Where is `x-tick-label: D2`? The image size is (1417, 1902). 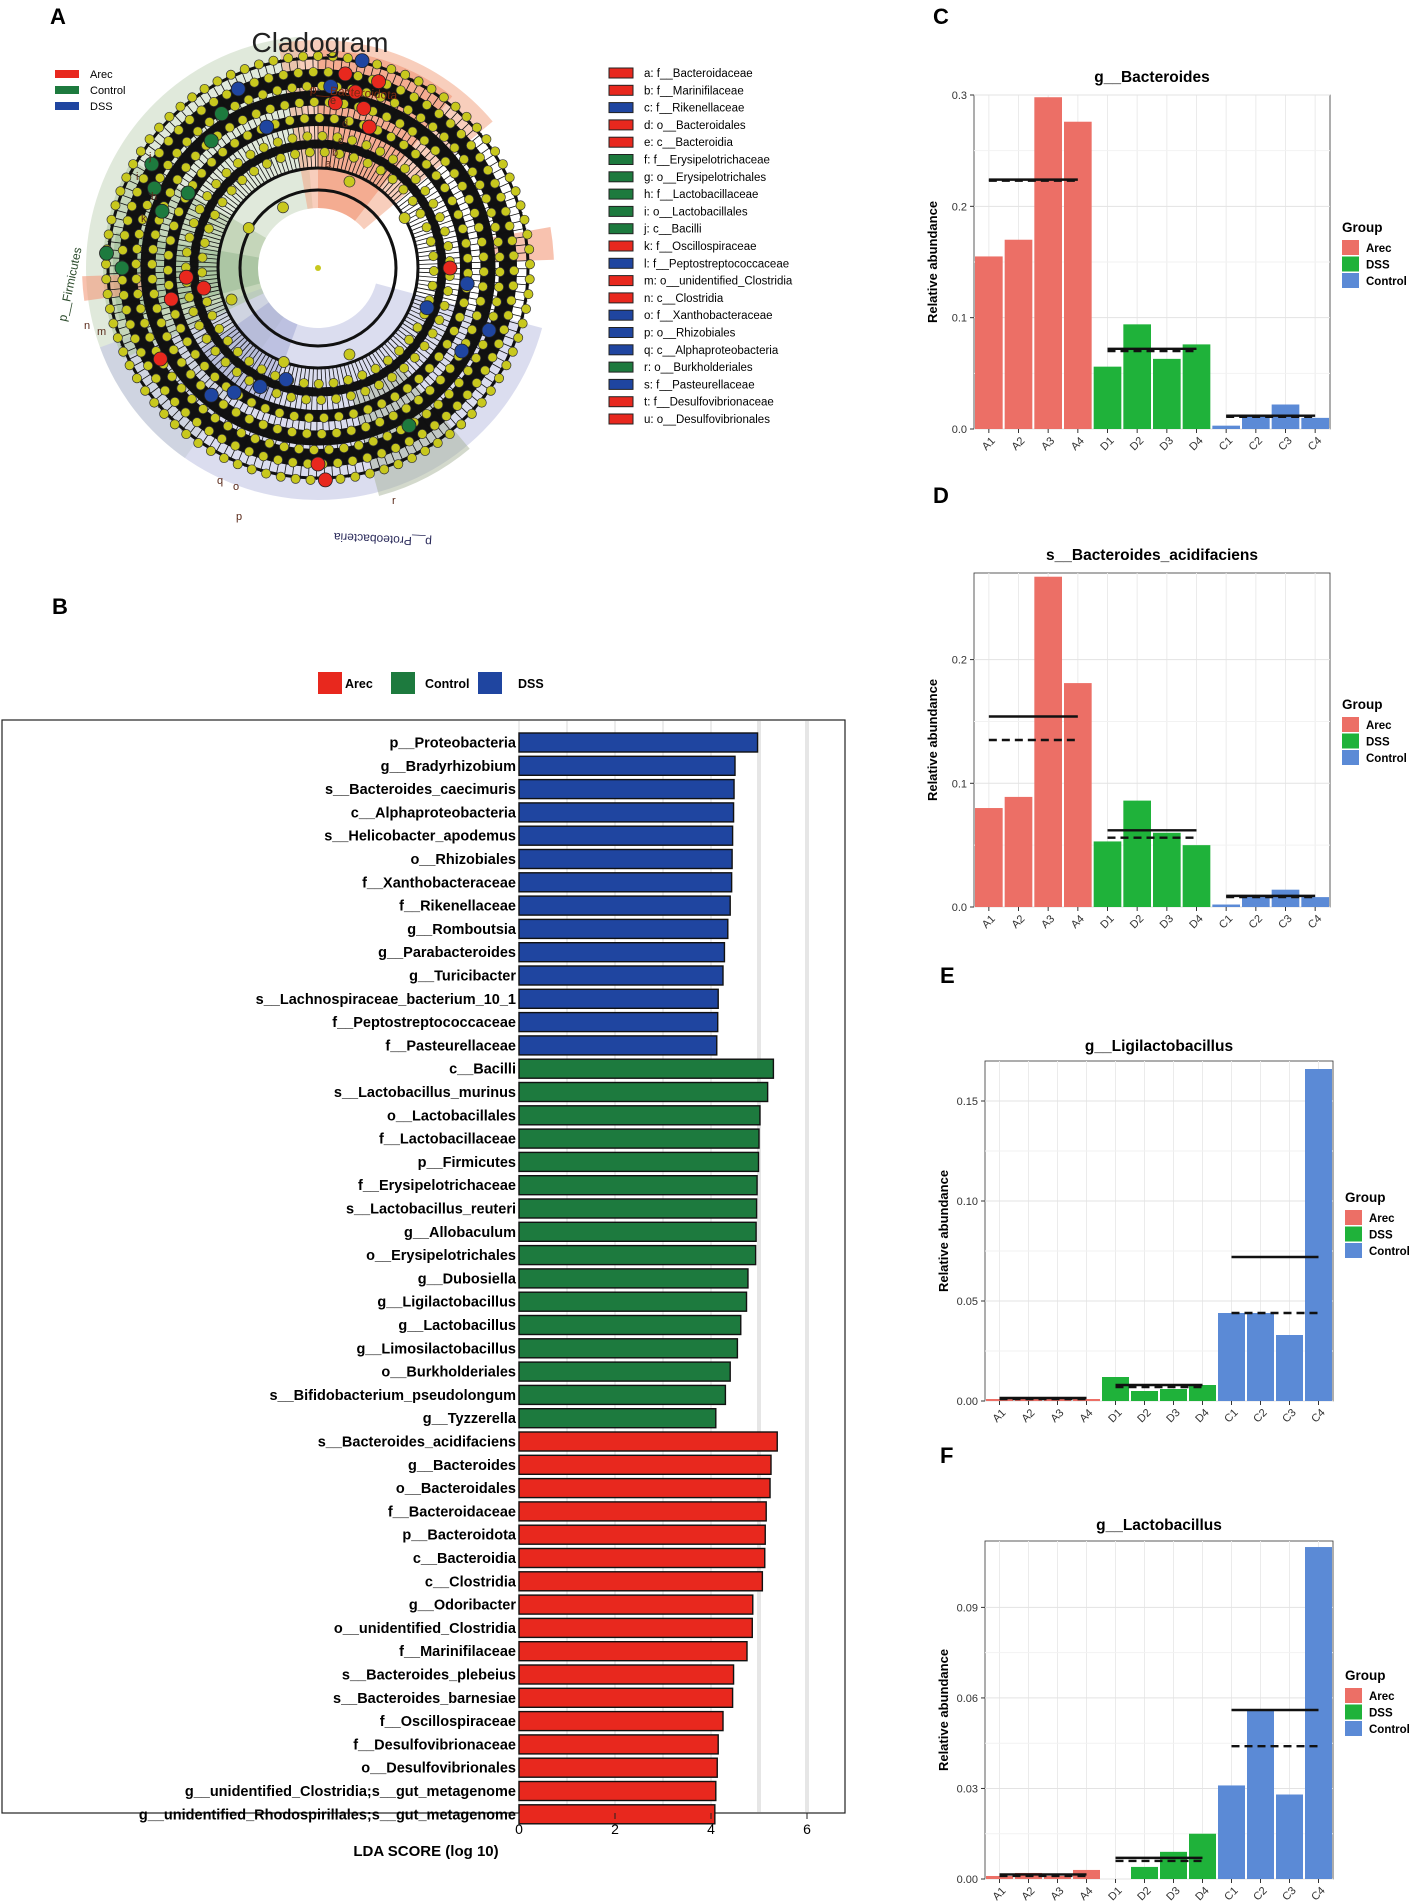 x-tick-label: D2 is located at coordinates (1144, 1416).